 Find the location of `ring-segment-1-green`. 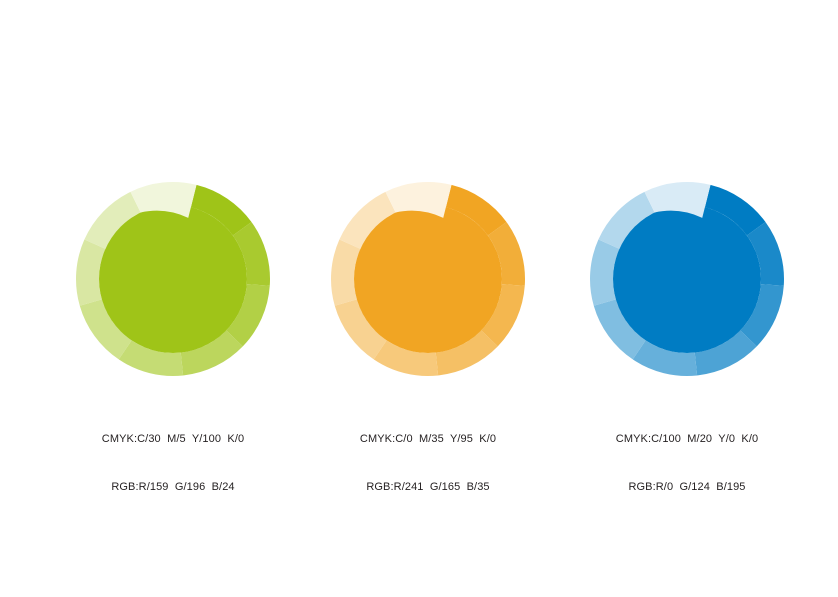

ring-segment-1-green is located at coordinates (221, 210).